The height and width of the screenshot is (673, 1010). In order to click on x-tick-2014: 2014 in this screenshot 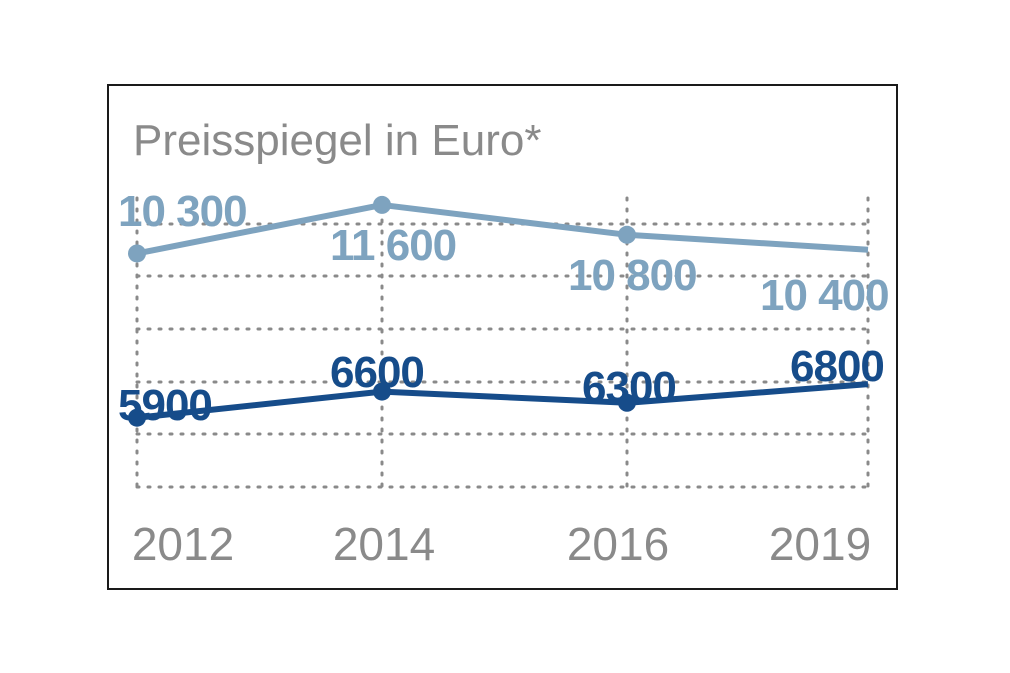, I will do `click(384, 544)`.